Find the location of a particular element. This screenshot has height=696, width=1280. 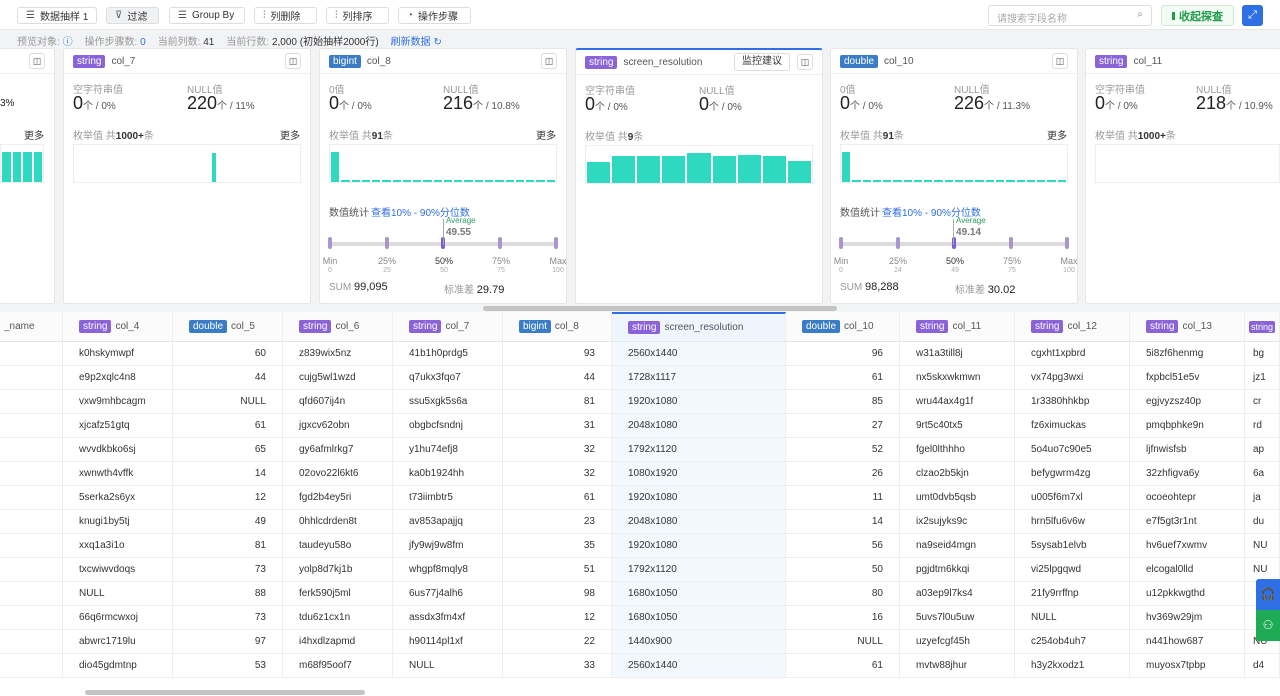

column-header-col_13: string col_13 is located at coordinates (1187, 327).